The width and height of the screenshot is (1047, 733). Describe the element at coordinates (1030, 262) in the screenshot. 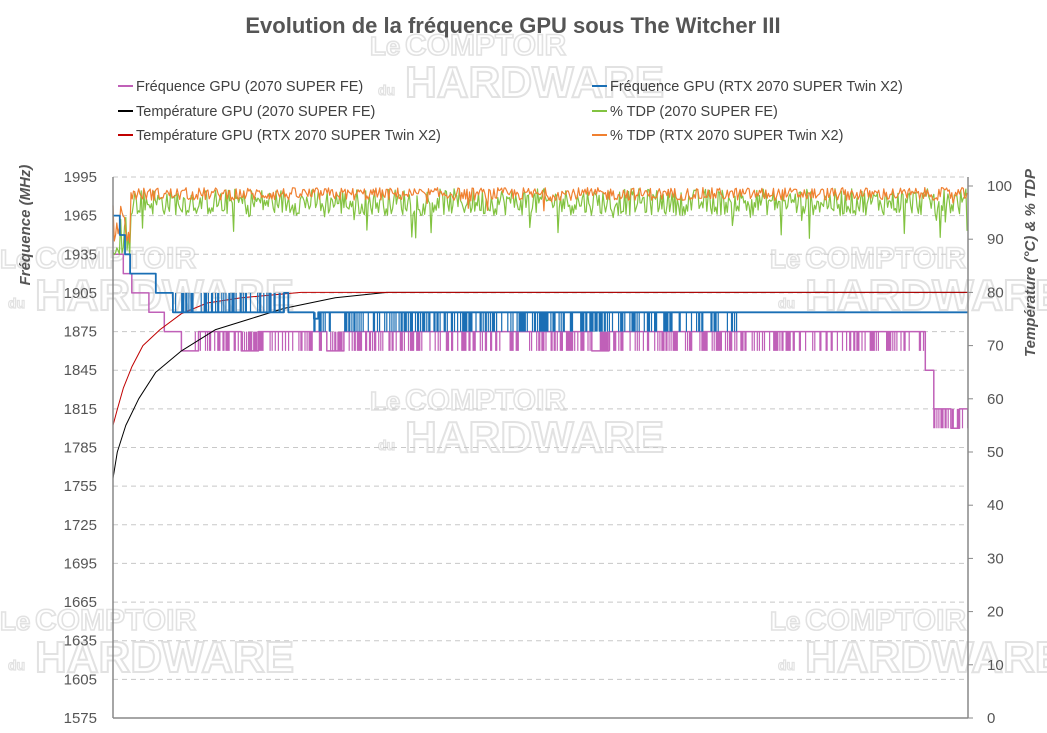

I see `right-axis-title: Température (°C) & % TDP` at that location.